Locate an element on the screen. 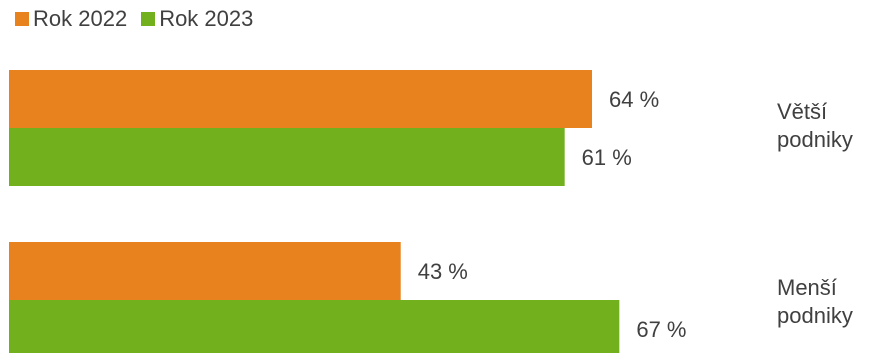 This screenshot has height=353, width=870. legend: Rok 2022 Rok 2023 is located at coordinates (141, 19).